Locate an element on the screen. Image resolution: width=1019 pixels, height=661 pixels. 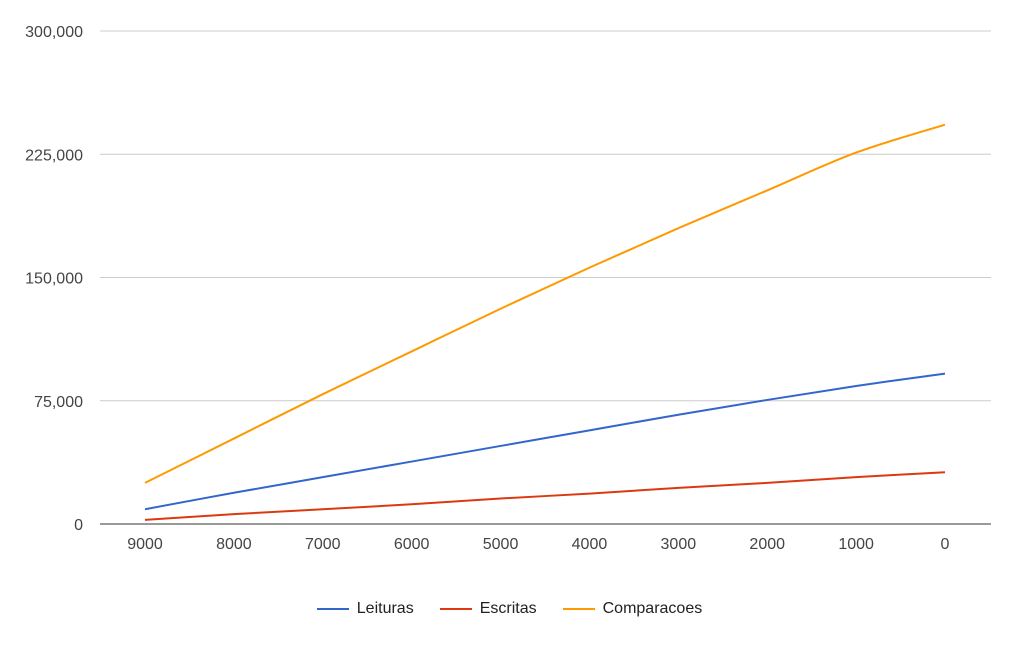
y-tick-label: 300,000 is located at coordinates (54, 32).